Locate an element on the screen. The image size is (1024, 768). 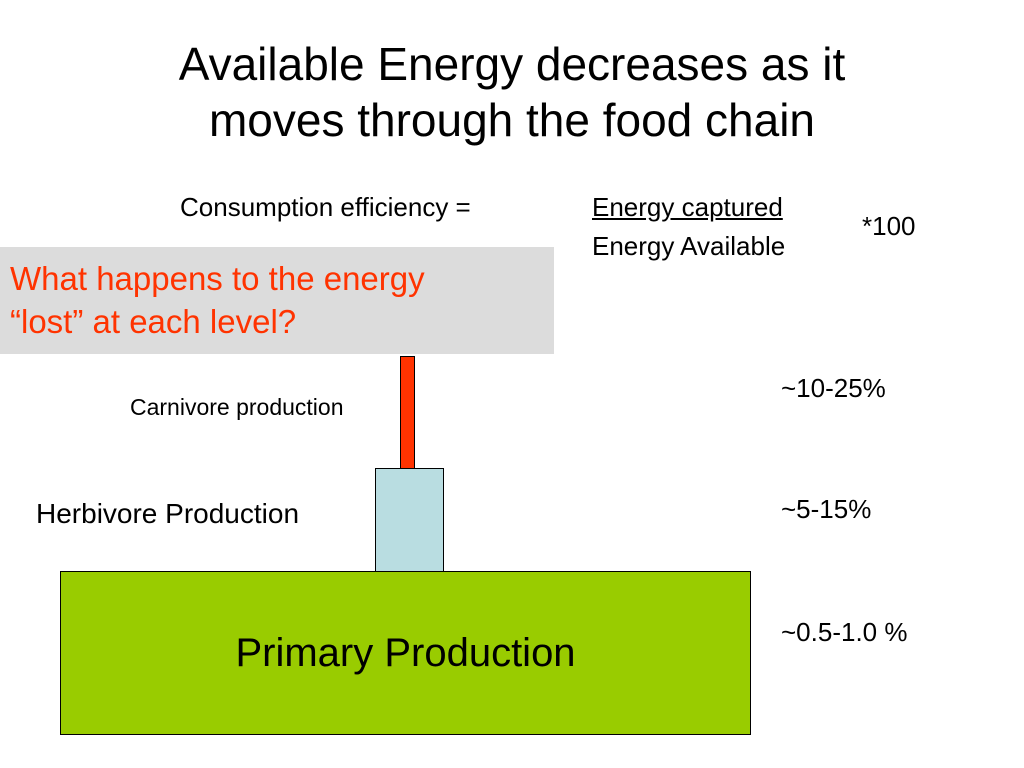
formula-multiplier: *100 is located at coordinates (889, 226).